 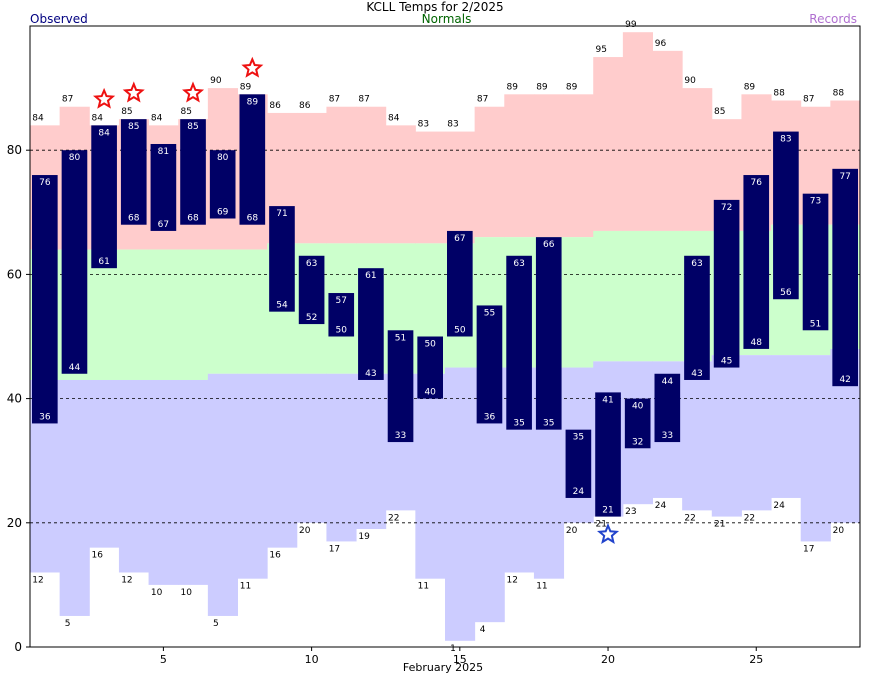 What do you see at coordinates (779, 94) in the screenshot?
I see `record-high-label: 88` at bounding box center [779, 94].